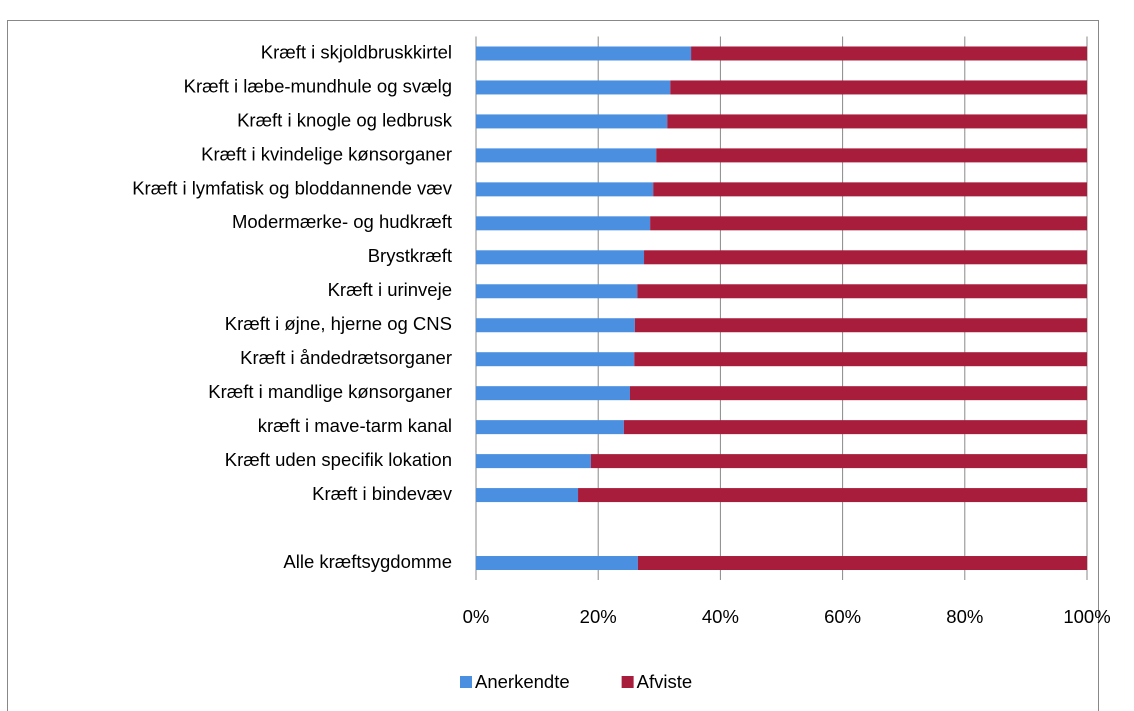 Image resolution: width=1134 pixels, height=711 pixels. Describe the element at coordinates (342, 221) in the screenshot. I see `y-tick-label: Modermærke- og hudkræft` at that location.